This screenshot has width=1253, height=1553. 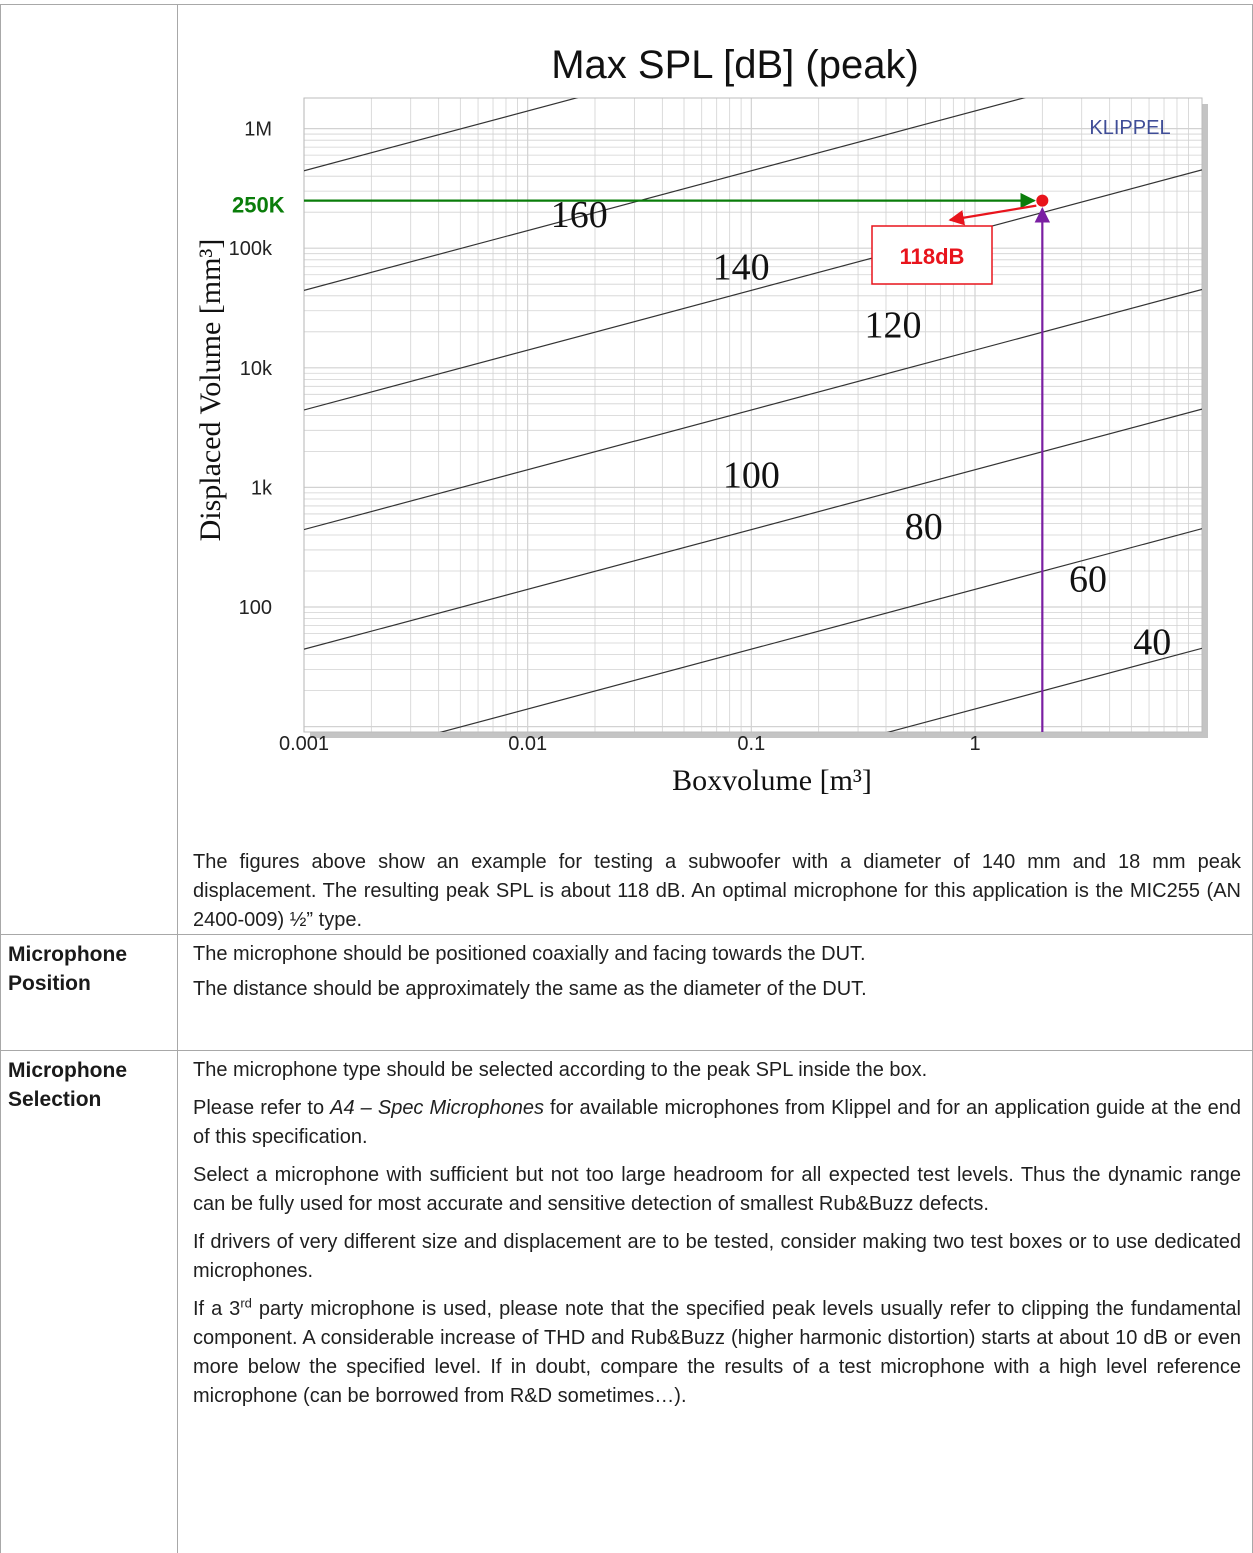 What do you see at coordinates (67, 1085) in the screenshot?
I see `row-heading-selection: Microphone Selection` at bounding box center [67, 1085].